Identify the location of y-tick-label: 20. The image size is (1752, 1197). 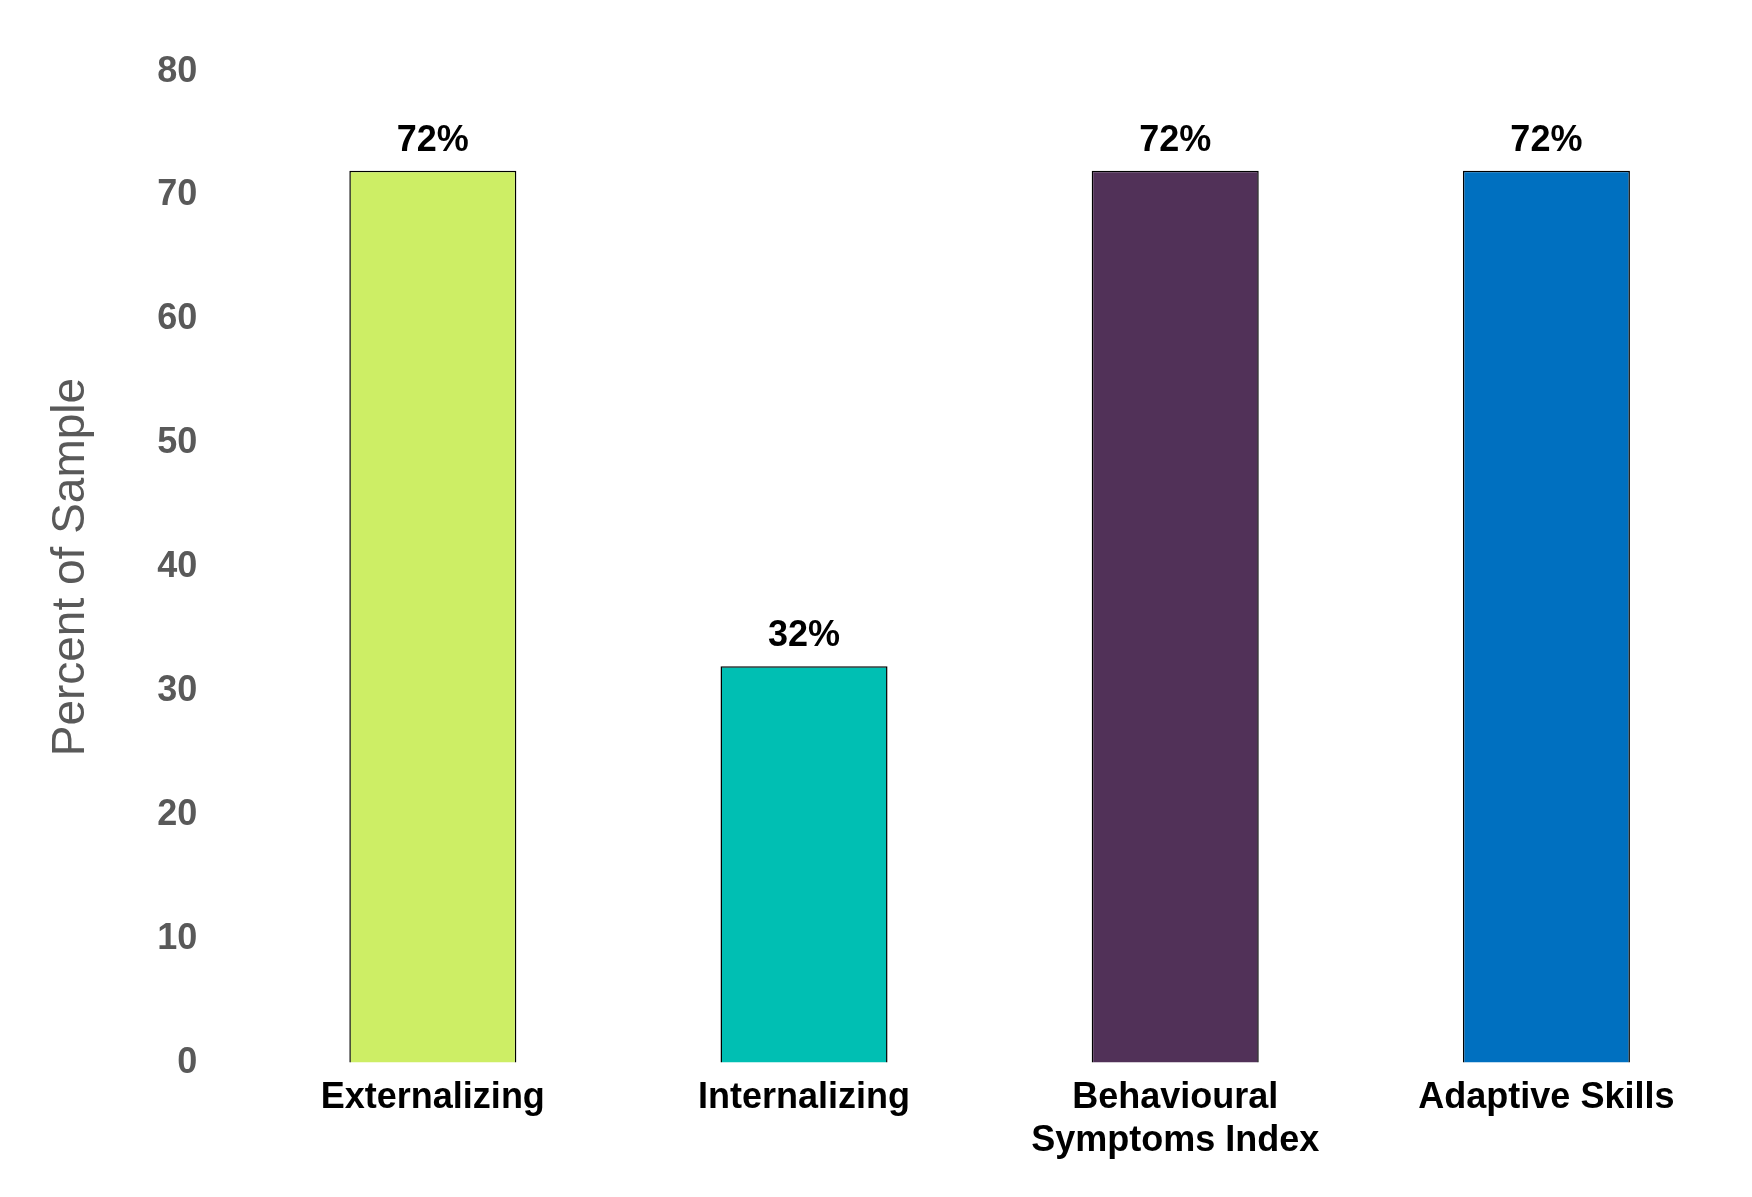
(177, 812).